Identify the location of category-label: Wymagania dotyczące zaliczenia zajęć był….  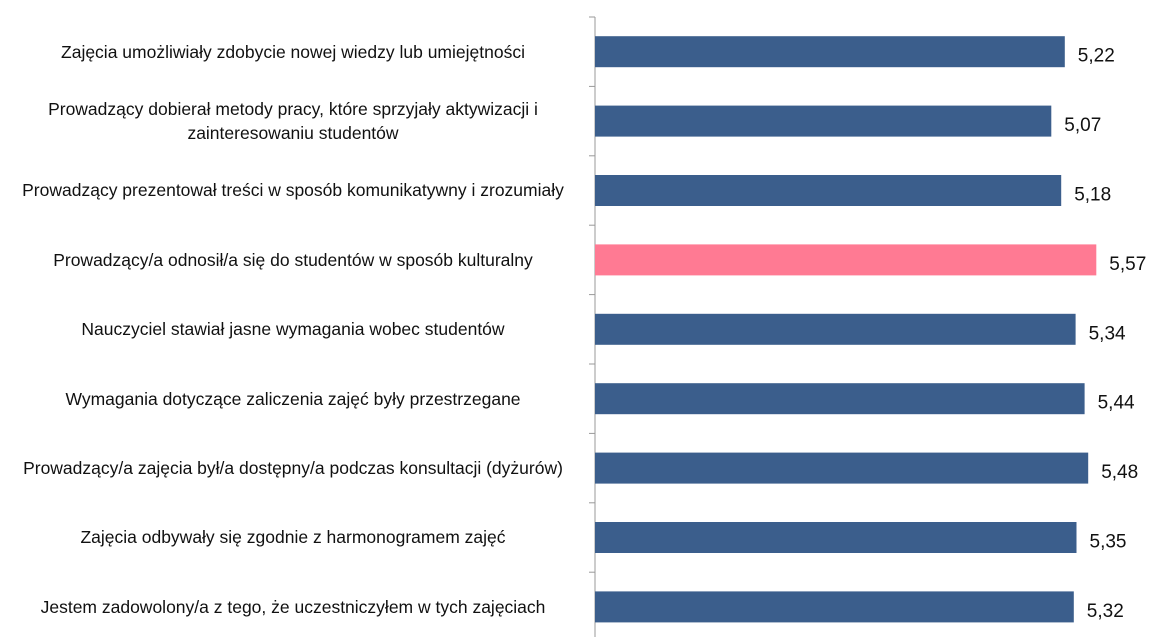
(293, 398).